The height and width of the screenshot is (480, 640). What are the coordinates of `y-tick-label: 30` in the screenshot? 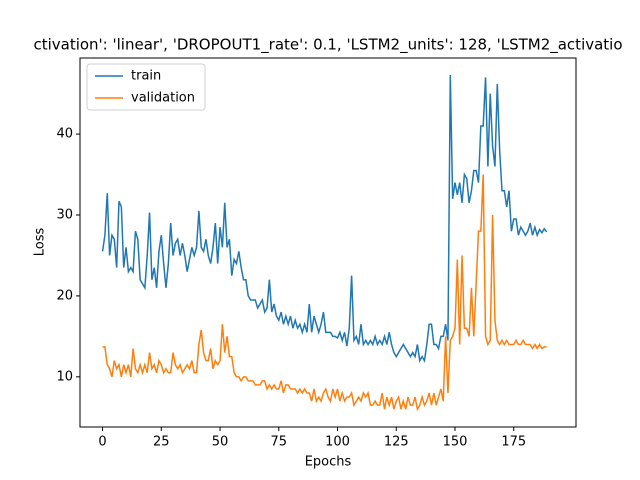 It's located at (64, 214).